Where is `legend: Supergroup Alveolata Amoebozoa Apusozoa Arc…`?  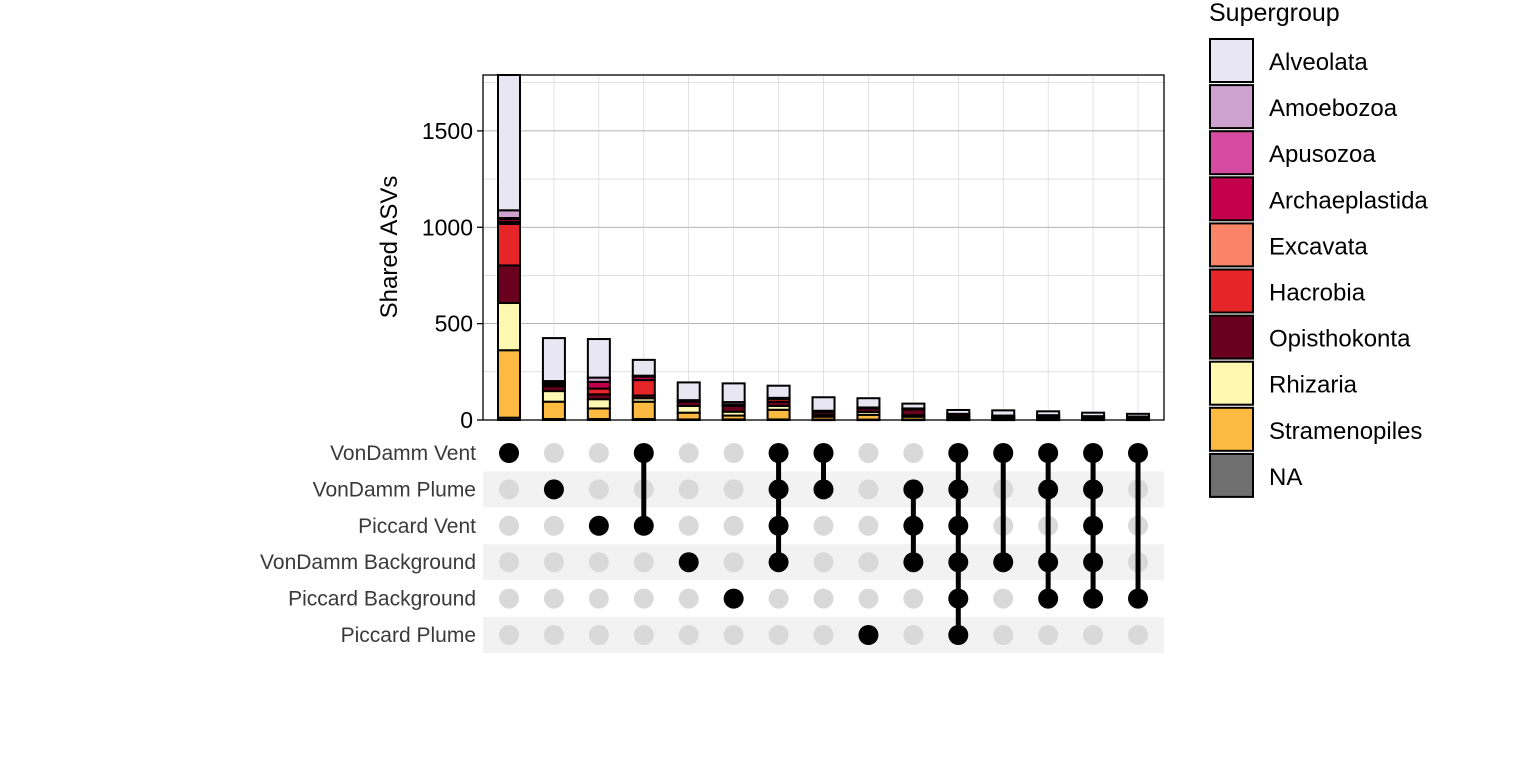 legend: Supergroup Alveolata Amoebozoa Apusozoa Arc… is located at coordinates (1318, 249).